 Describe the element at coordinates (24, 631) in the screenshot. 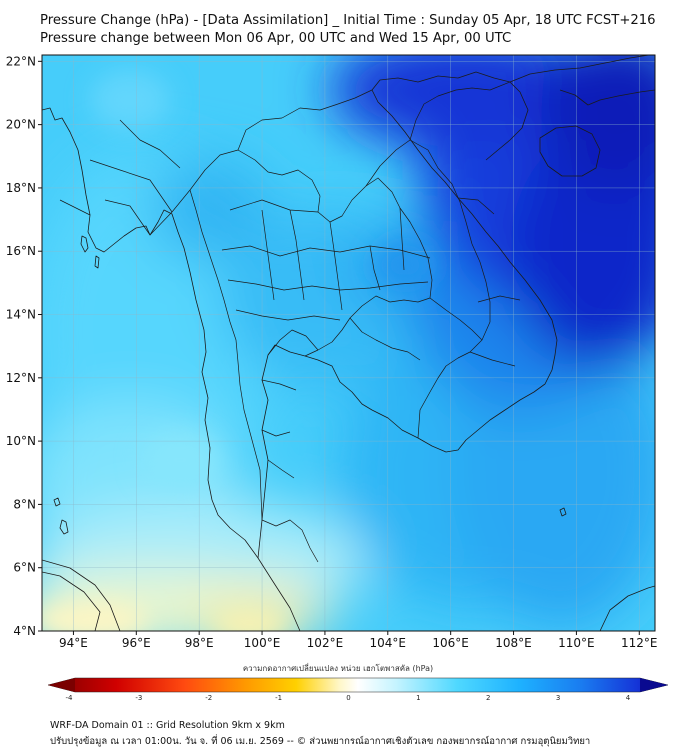

I see `lat-label: 4°N` at that location.